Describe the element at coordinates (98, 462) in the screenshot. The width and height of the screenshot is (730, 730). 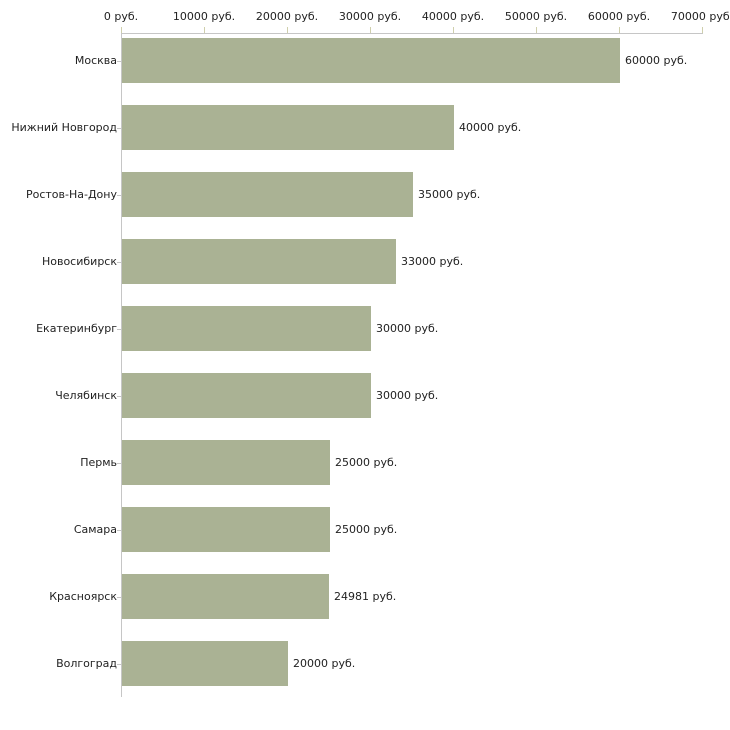
I see `category-label: Пермь` at that location.